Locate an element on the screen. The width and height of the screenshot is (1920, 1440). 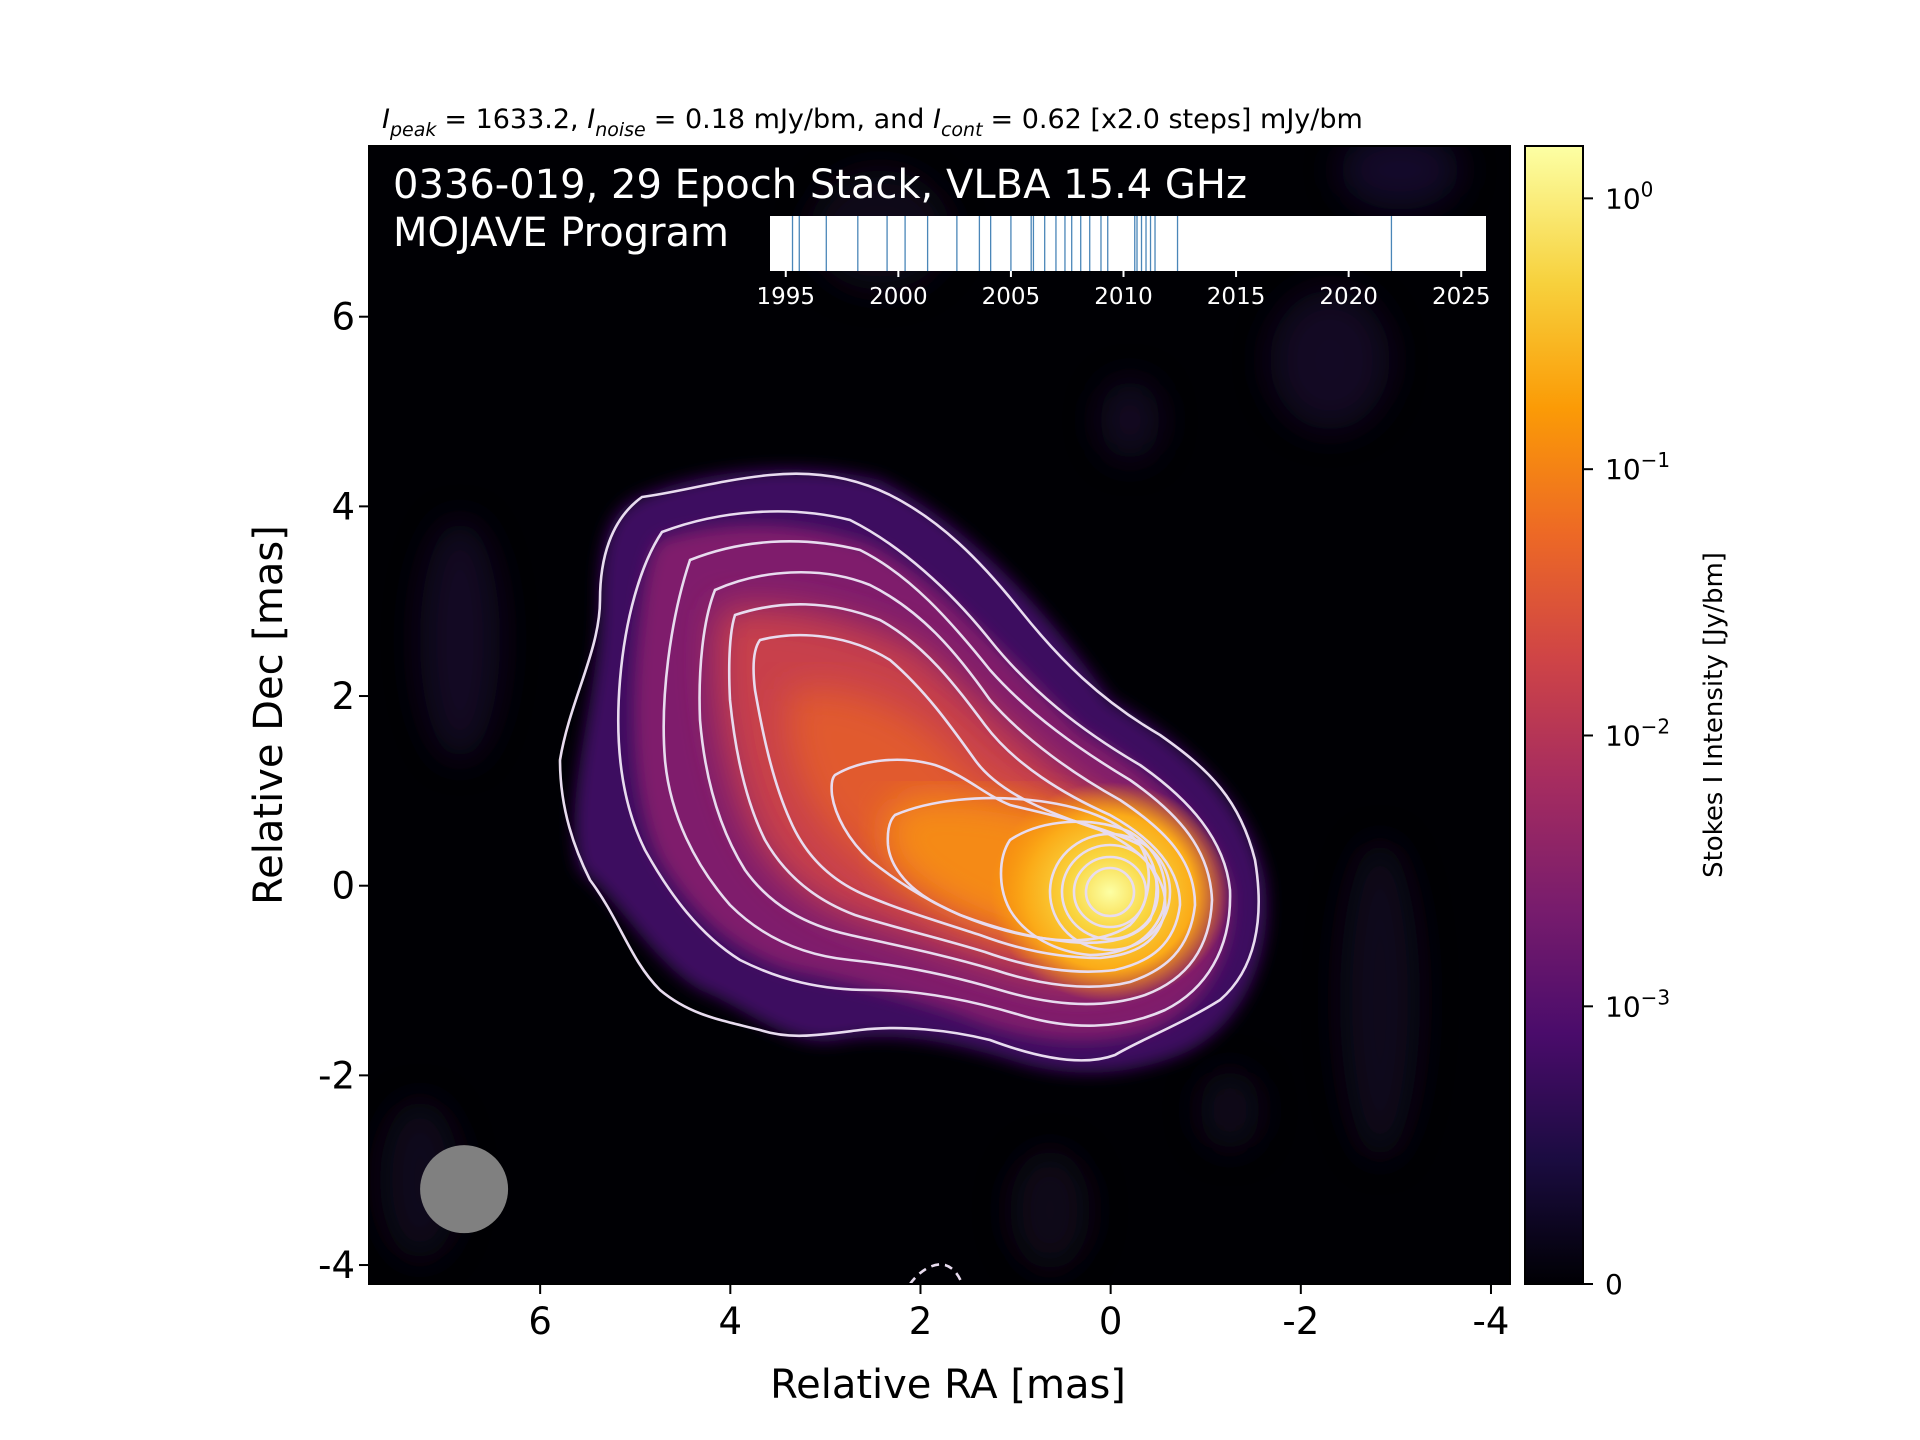
colorbar-tick-label: 10⁻¹ is located at coordinates (1637, 467).